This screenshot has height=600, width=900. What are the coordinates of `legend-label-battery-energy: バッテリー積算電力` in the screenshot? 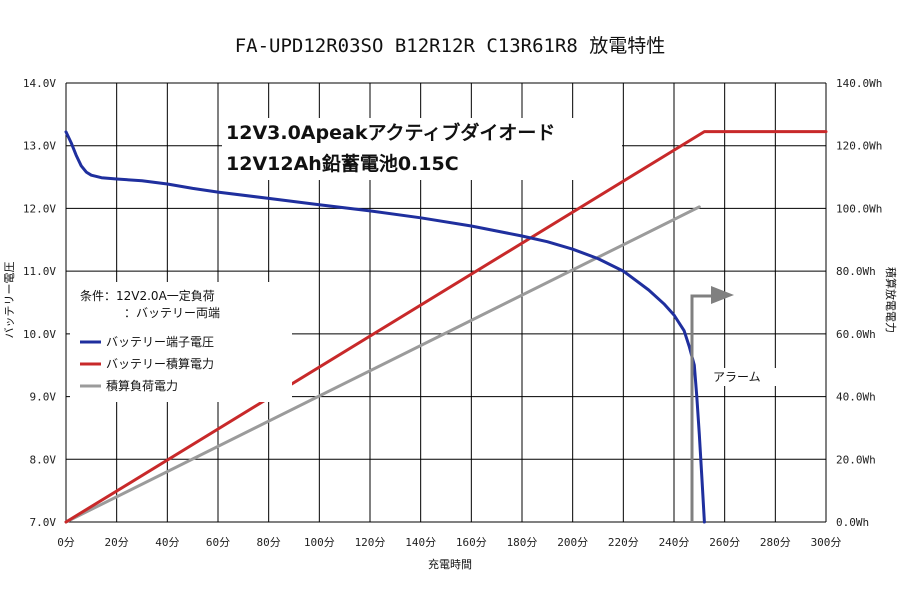 It's located at (160, 363).